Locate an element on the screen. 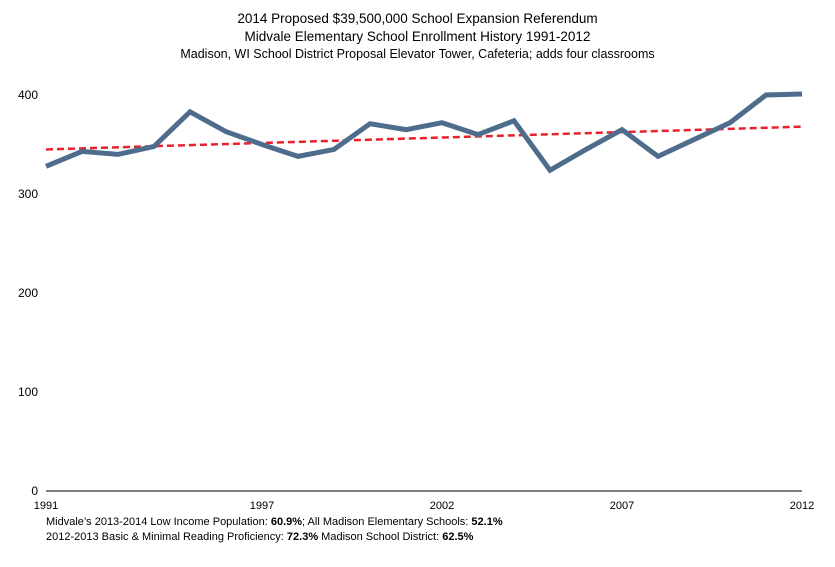  footer-line-1-value-1: 60.9% is located at coordinates (286, 522).